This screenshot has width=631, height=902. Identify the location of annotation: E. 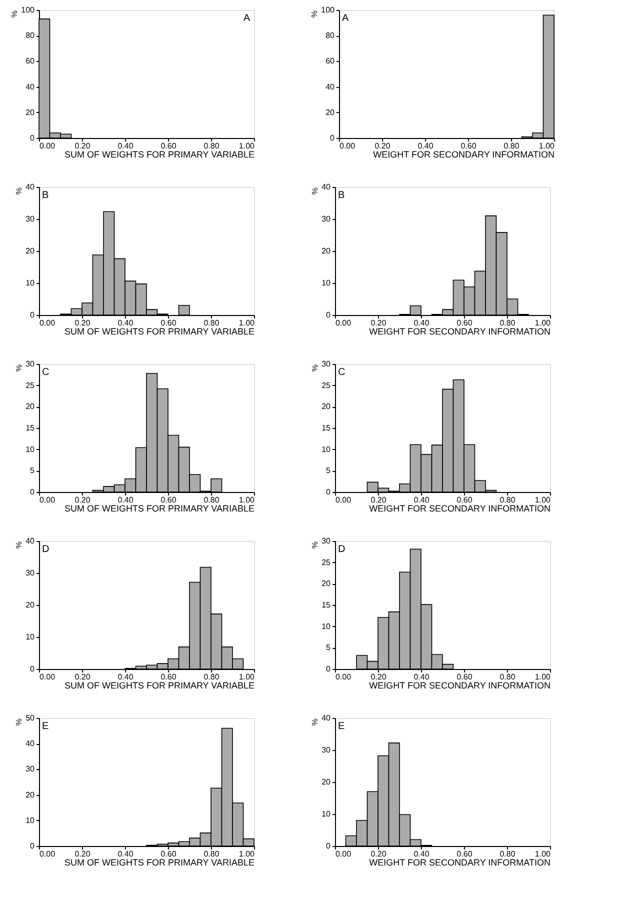
(341, 726).